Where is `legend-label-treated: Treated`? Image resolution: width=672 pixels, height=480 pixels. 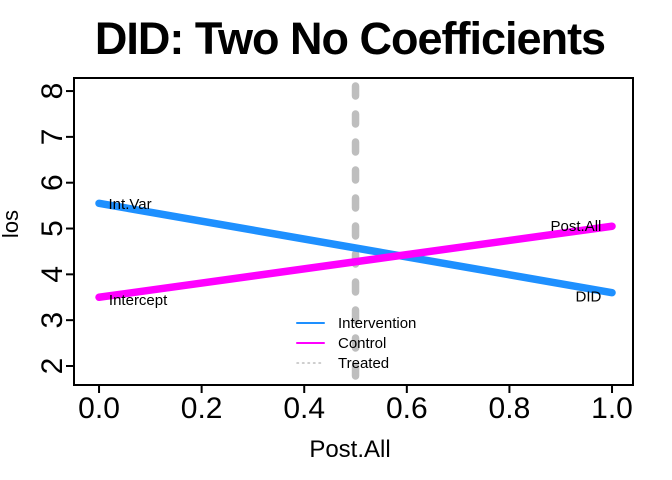 legend-label-treated: Treated is located at coordinates (363, 363).